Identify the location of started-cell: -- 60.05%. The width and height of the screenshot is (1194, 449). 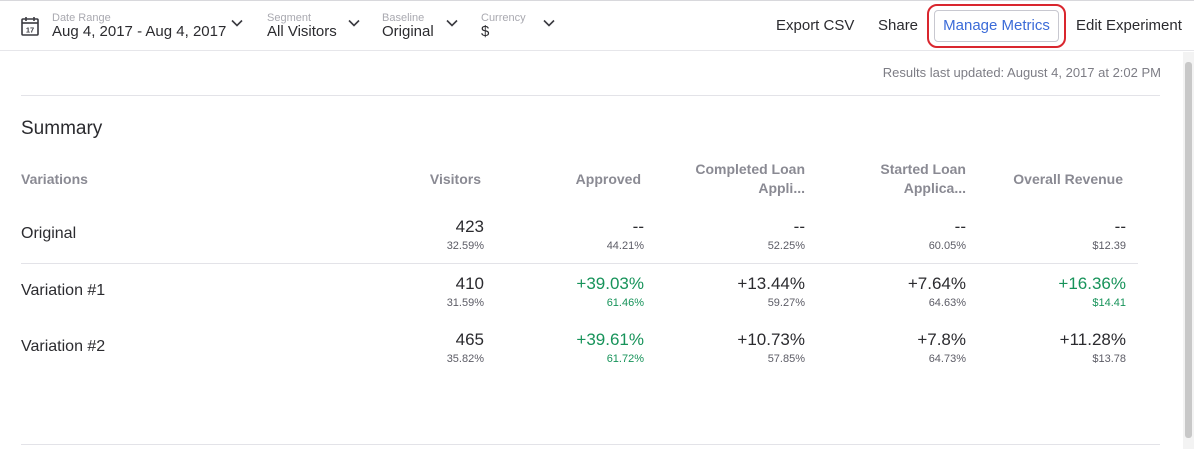
(896, 235).